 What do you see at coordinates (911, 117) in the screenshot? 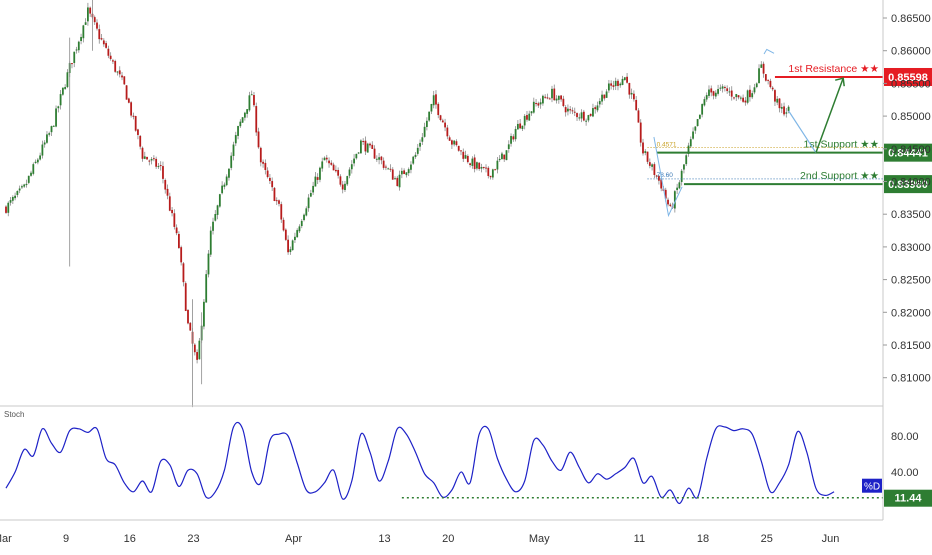
I see `price-tick-label: 0.85000` at bounding box center [911, 117].